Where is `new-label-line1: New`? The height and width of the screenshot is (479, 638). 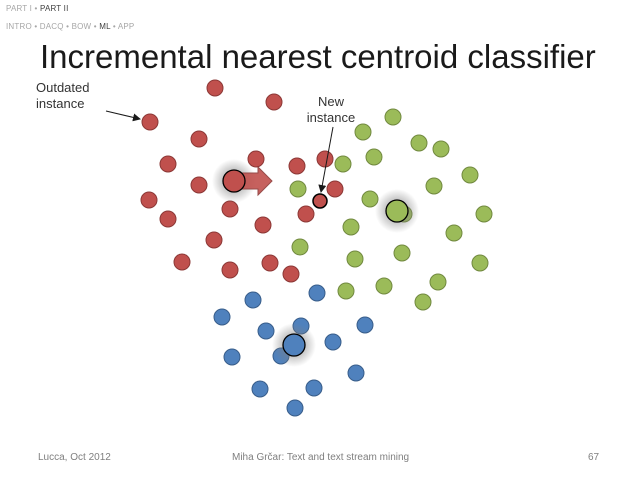 new-label-line1: New is located at coordinates (330, 101).